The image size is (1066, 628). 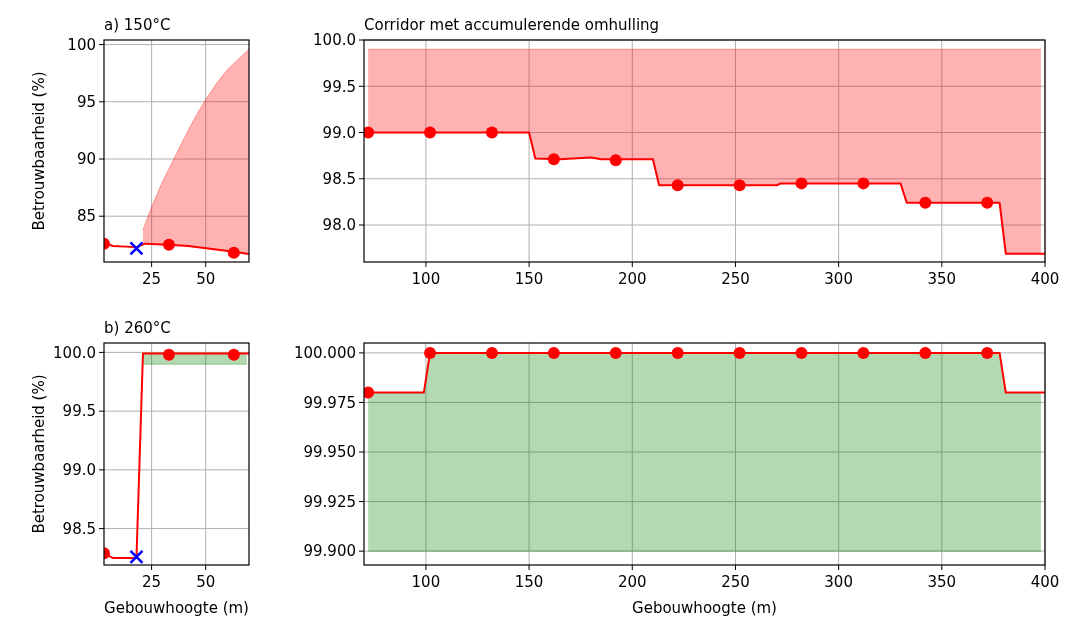 I want to click on chart-title: a) 150°C, so click(x=137, y=25).